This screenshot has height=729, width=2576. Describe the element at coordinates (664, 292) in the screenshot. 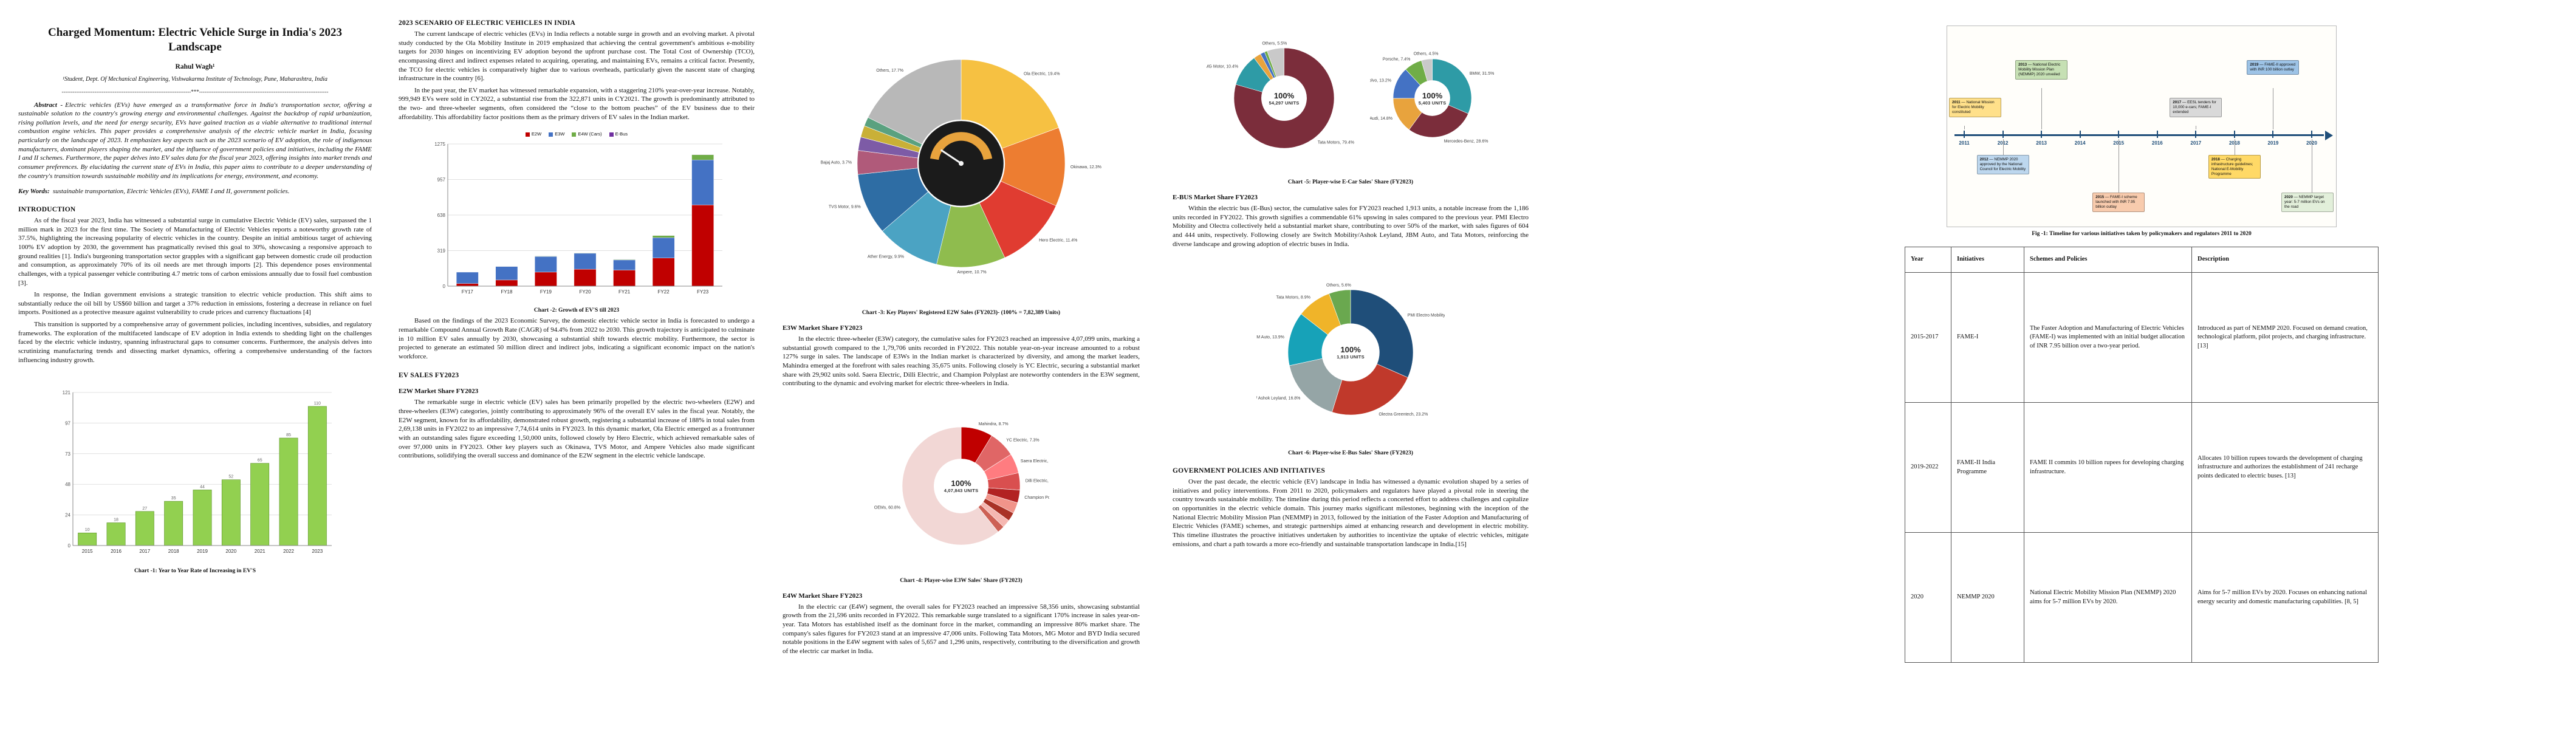

I see `svg-text: FY22` at that location.